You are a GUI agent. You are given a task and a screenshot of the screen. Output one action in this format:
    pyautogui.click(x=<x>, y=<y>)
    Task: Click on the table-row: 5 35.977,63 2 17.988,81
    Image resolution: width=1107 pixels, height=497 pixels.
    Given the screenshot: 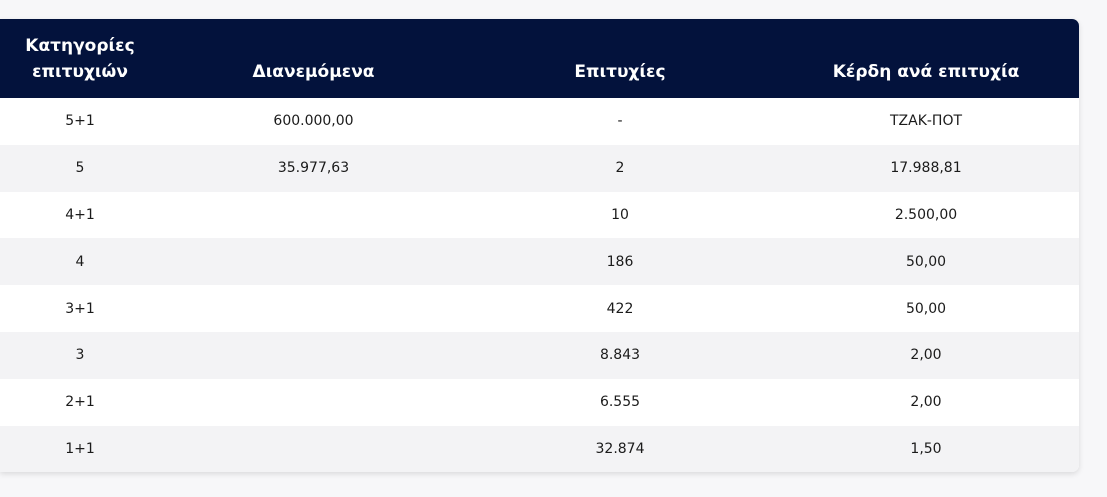 What is the action you would take?
    pyautogui.click(x=539, y=168)
    